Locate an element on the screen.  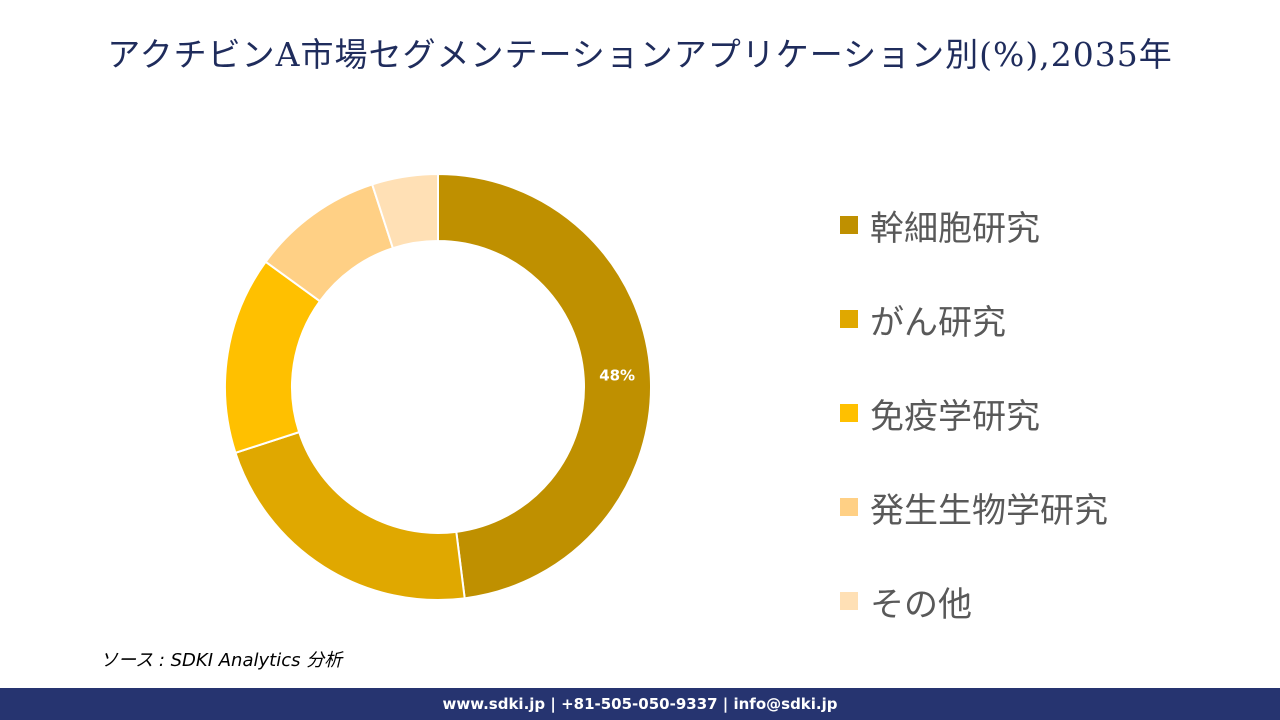
legend-label: がん研究 is located at coordinates (938, 322).